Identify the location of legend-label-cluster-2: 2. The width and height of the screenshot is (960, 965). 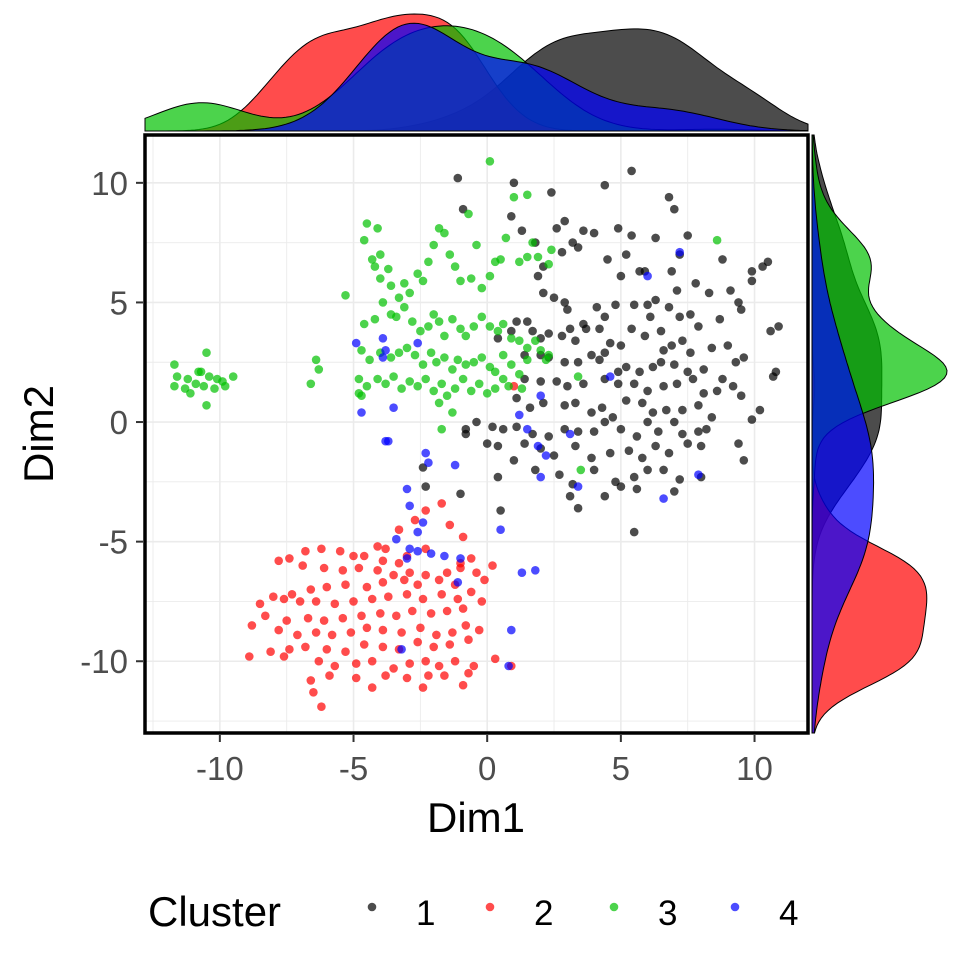
(543, 913).